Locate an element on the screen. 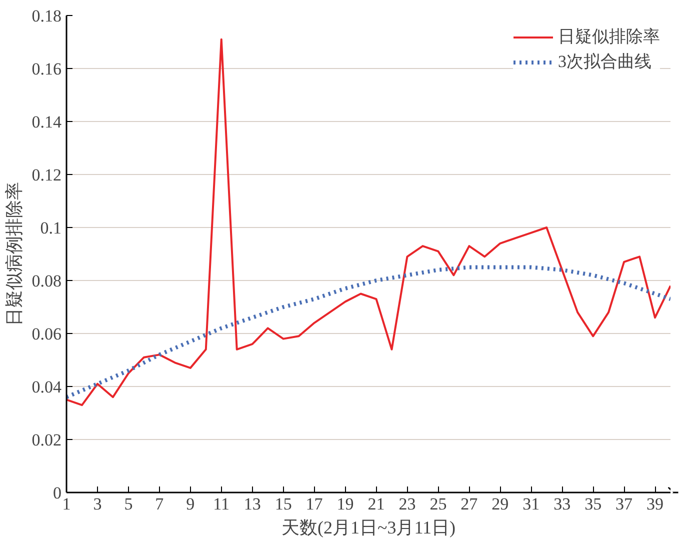  x-tick-label: 11 is located at coordinates (221, 504).